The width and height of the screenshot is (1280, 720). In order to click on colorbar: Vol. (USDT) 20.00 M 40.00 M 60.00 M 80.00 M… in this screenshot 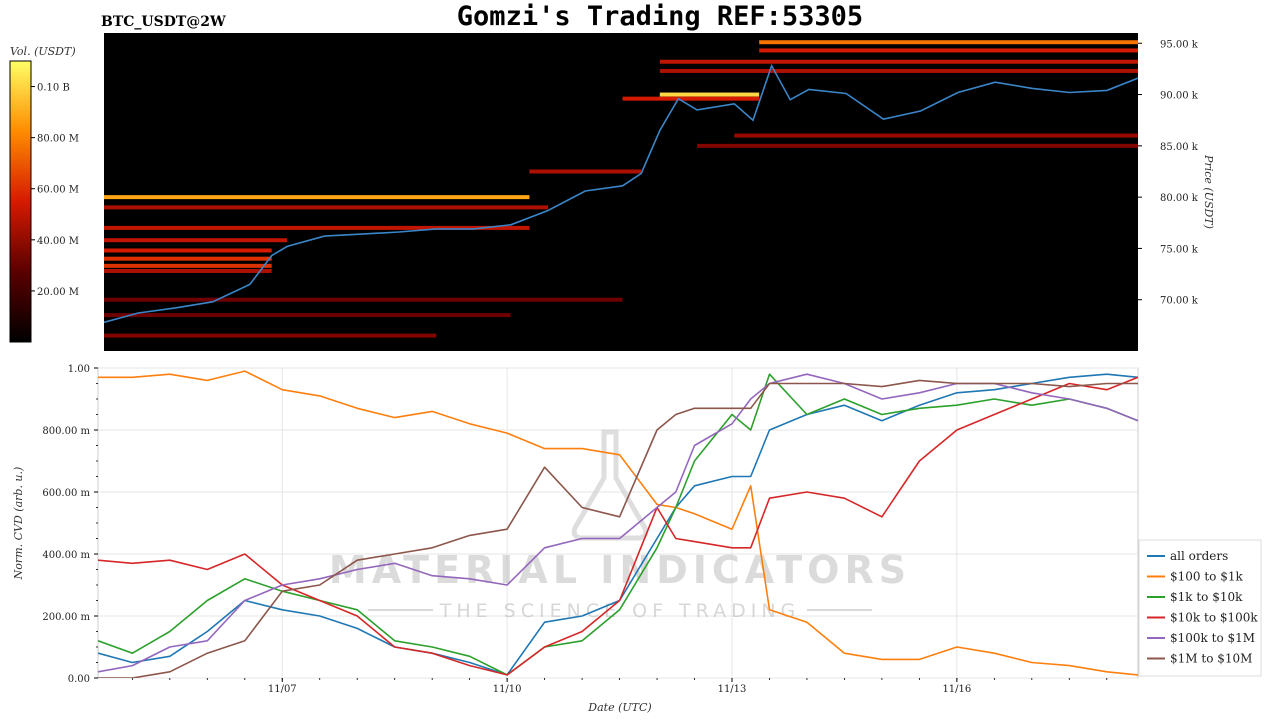, I will do `click(44, 194)`.